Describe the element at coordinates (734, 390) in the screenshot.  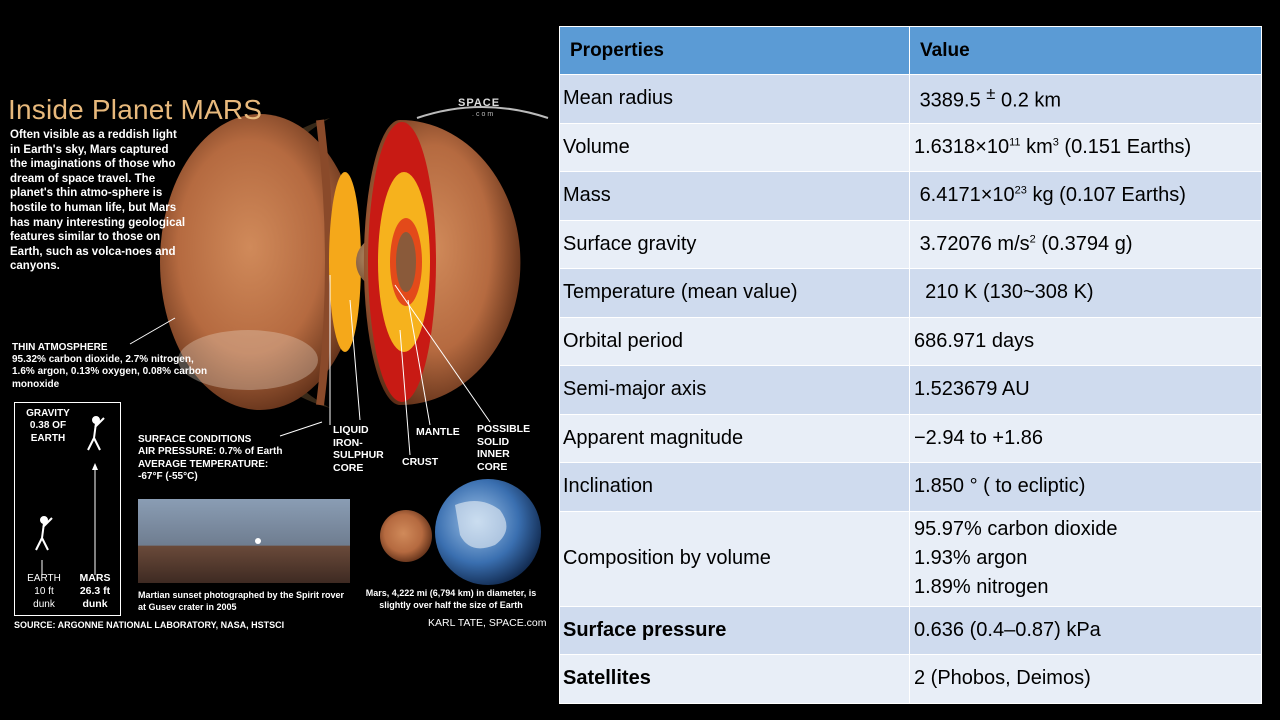
I see `property-cell: Semi-major axis` at that location.